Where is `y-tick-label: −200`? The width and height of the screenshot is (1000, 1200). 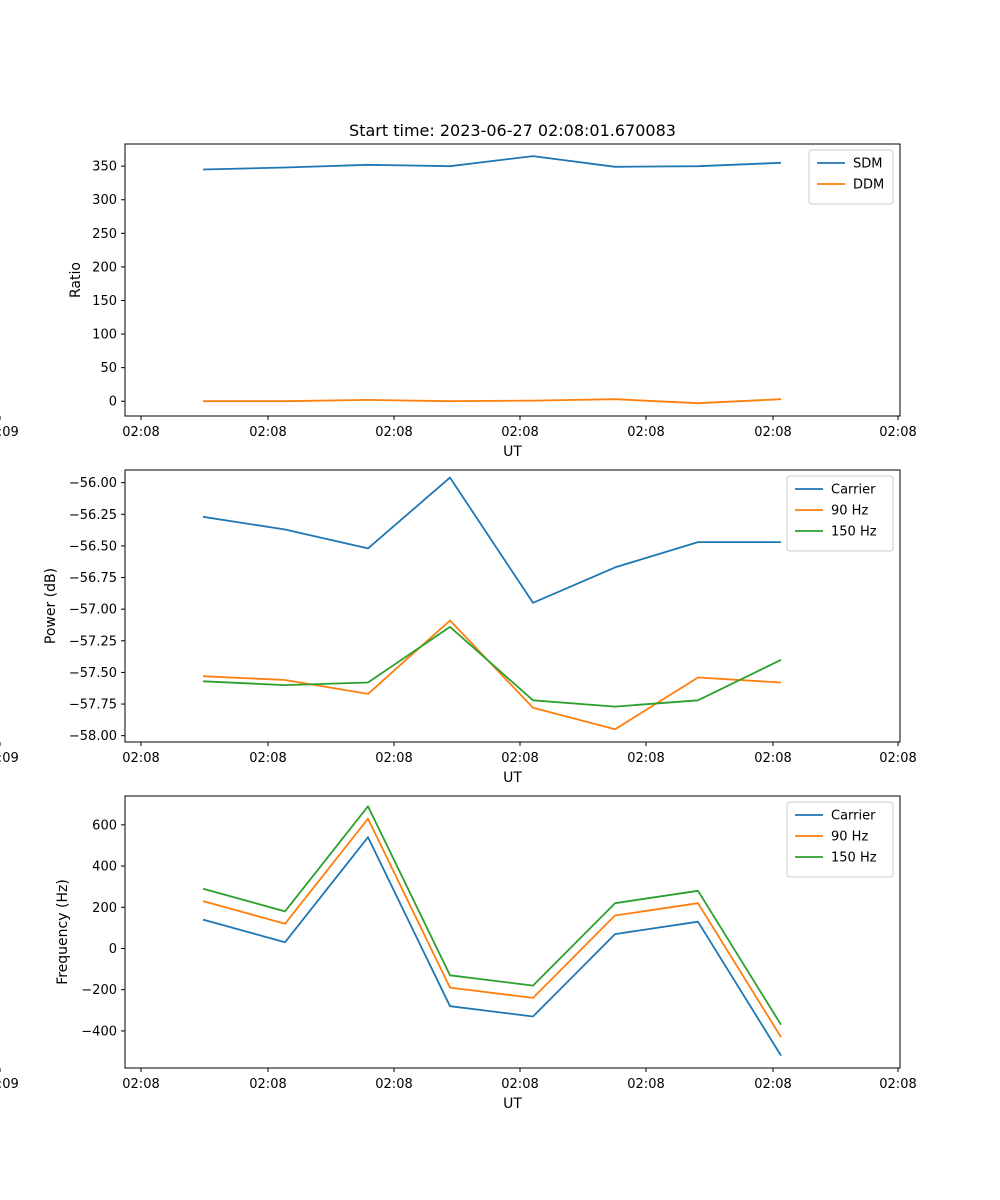 y-tick-label: −200 is located at coordinates (99, 990).